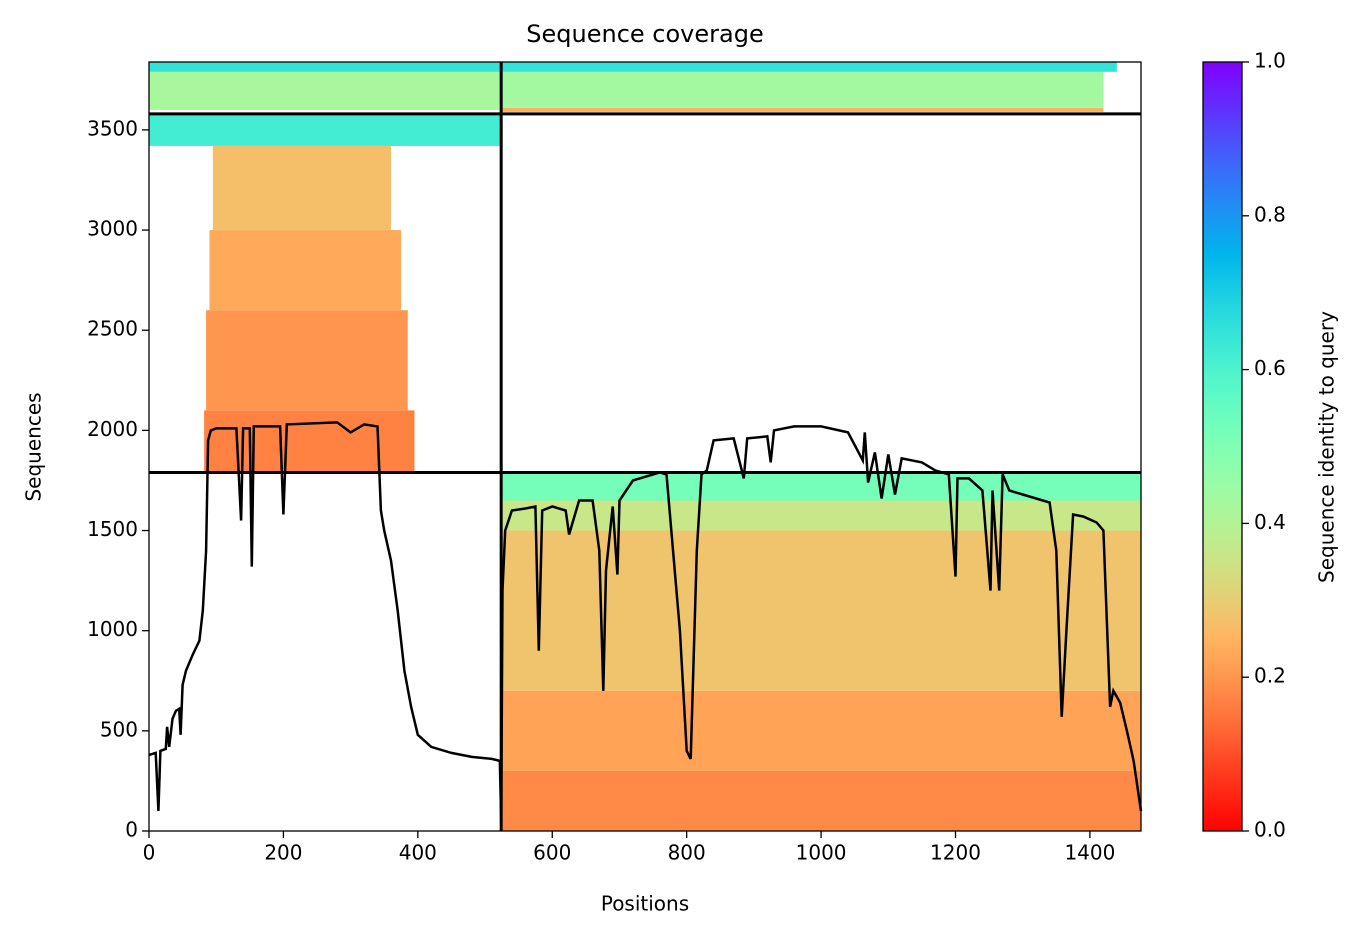 The image size is (1364, 939). I want to click on y-tick-label: 500, so click(119, 729).